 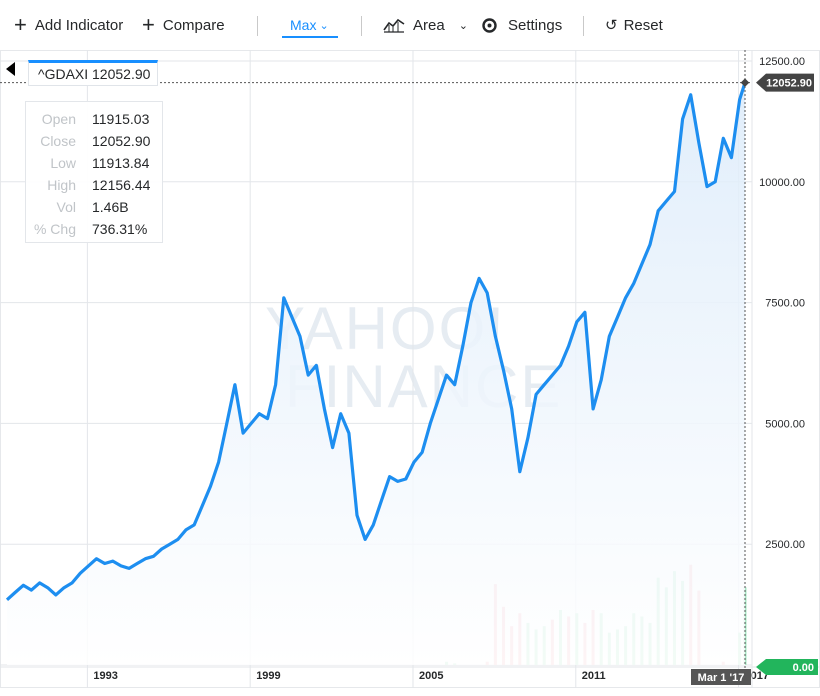 I want to click on range-underline, so click(x=310, y=37).